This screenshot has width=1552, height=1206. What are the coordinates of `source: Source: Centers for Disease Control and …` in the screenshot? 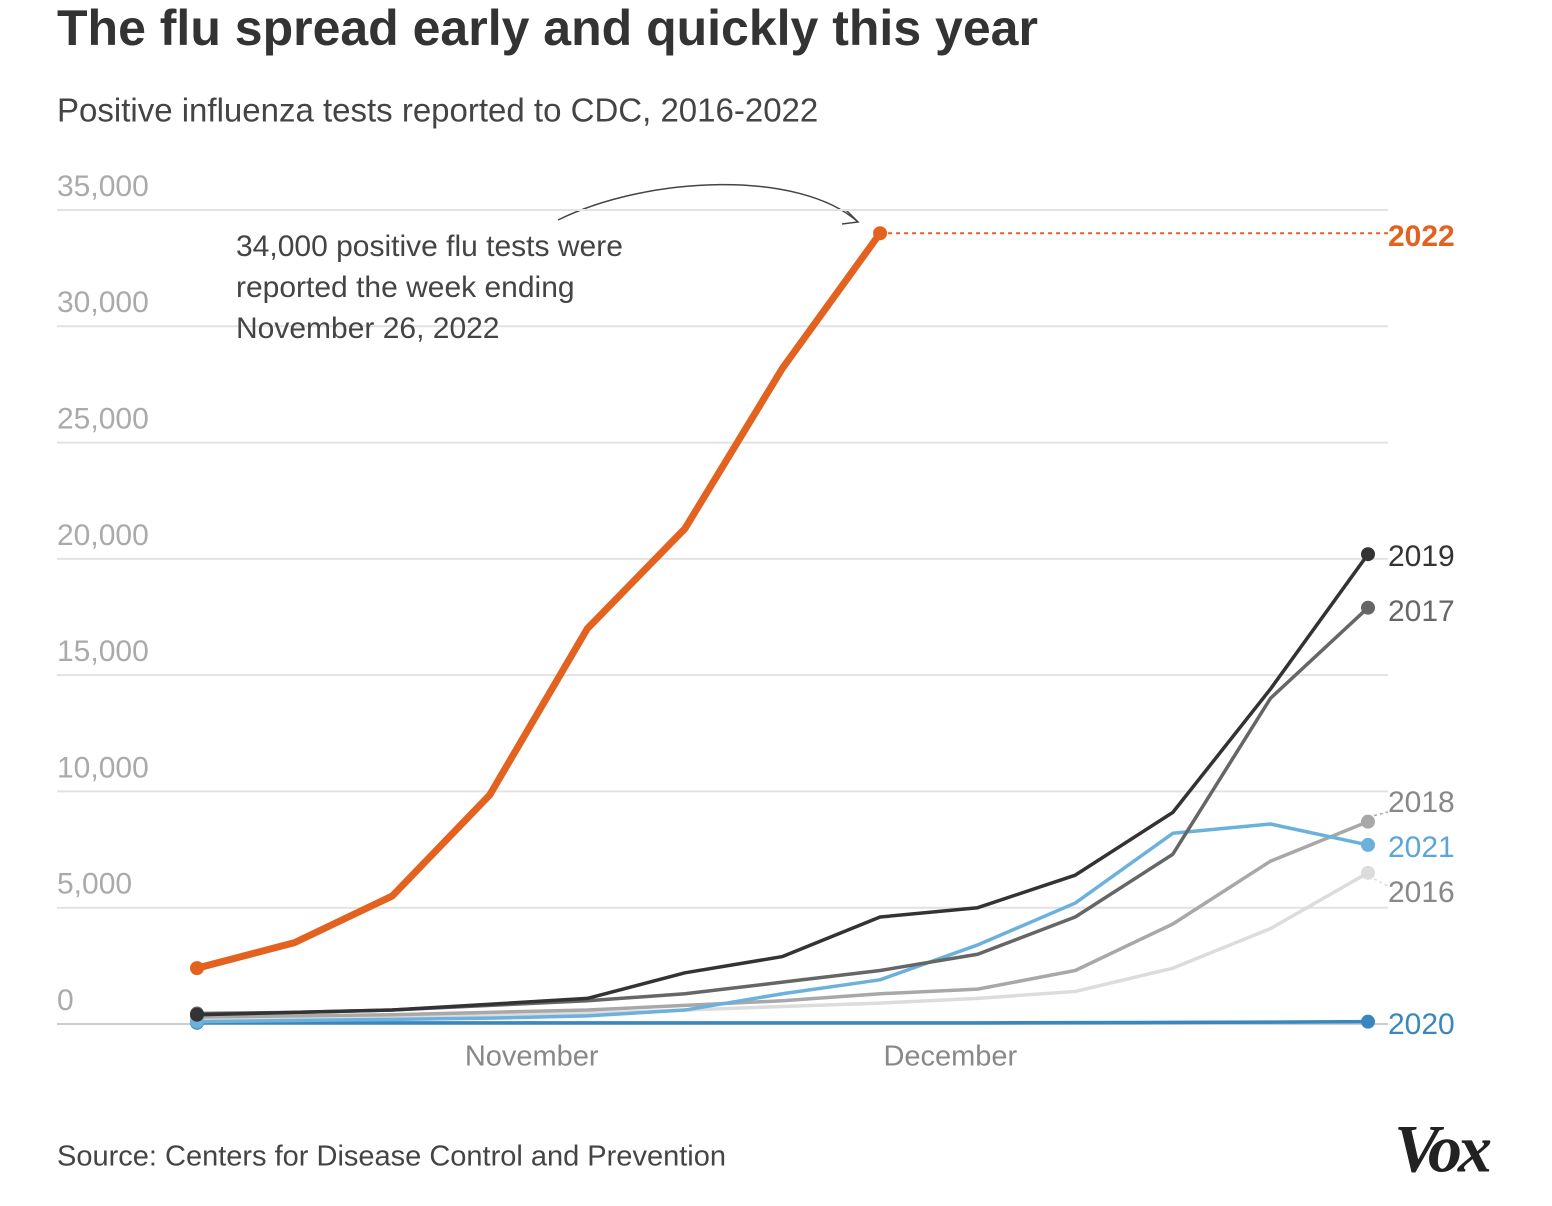 It's located at (391, 1157).